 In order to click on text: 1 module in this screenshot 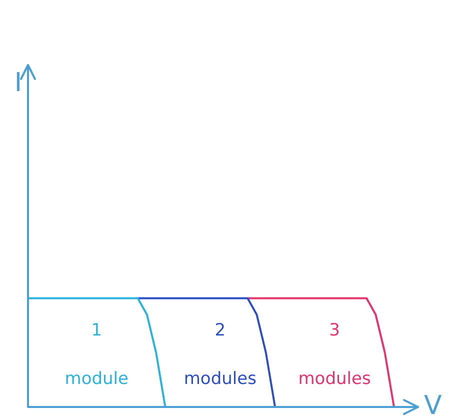, I will do `click(96, 355)`.